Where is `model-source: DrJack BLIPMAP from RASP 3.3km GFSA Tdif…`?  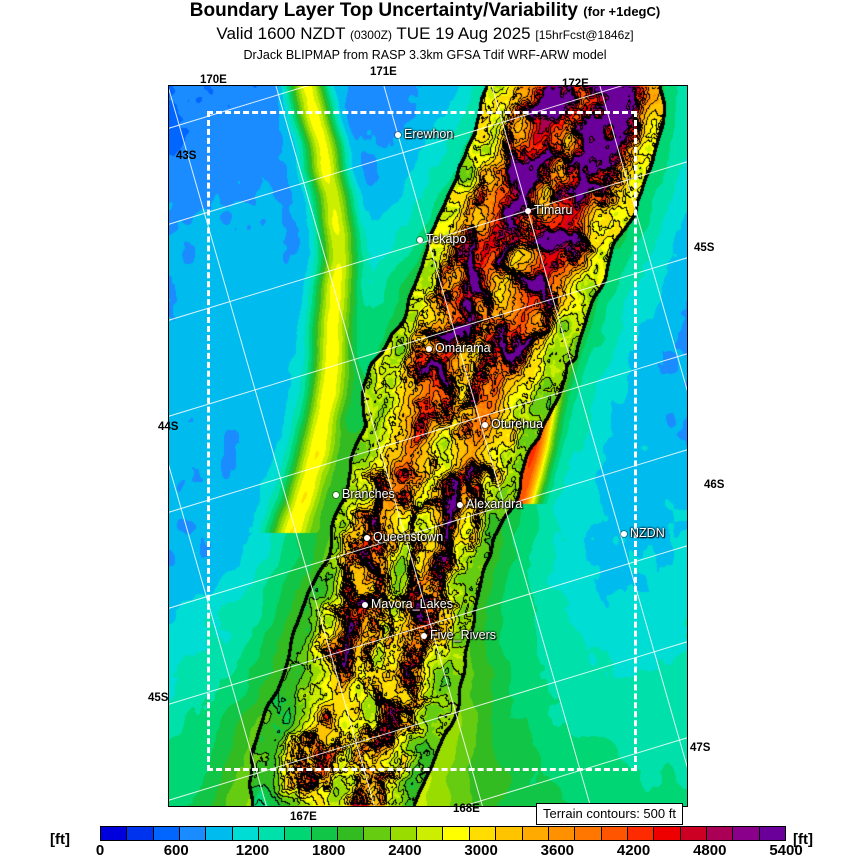 model-source: DrJack BLIPMAP from RASP 3.3km GFSA Tdif… is located at coordinates (425, 55).